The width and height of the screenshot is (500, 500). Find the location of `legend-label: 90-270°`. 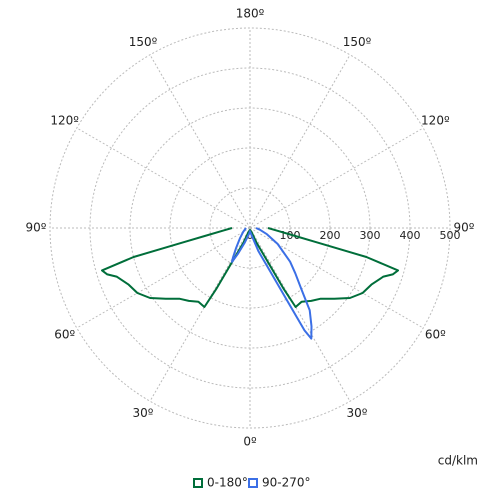

legend-label: 90-270° is located at coordinates (286, 483).